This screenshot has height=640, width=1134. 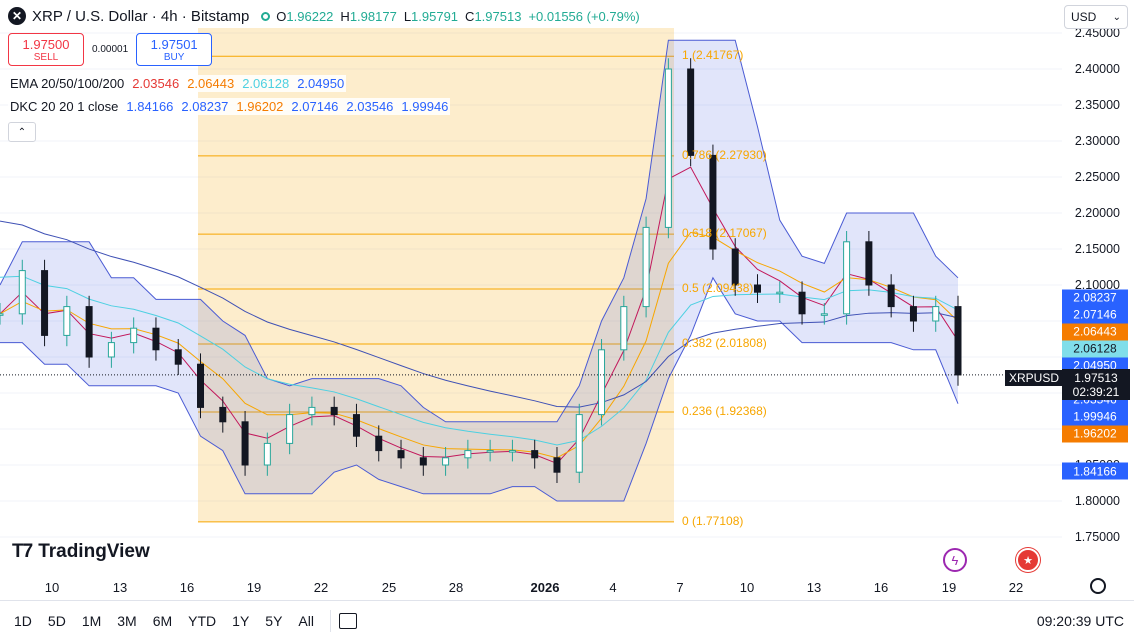 I want to click on fib-level-label: 0.382 (2.01808), so click(x=724, y=342).